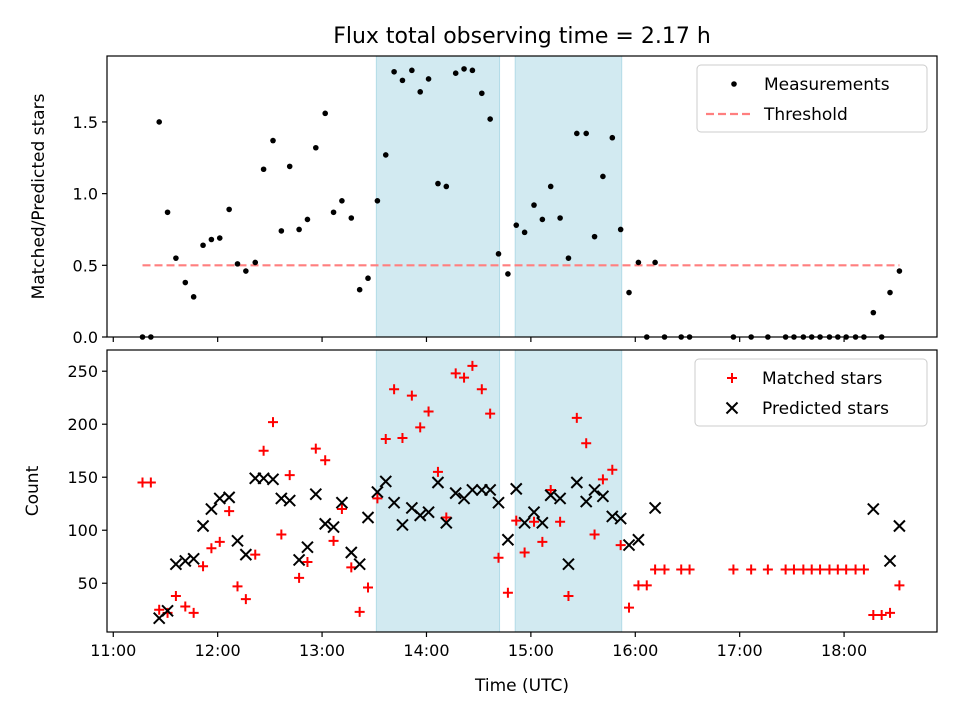  What do you see at coordinates (805, 115) in the screenshot?
I see `legend-label: Threshold` at bounding box center [805, 115].